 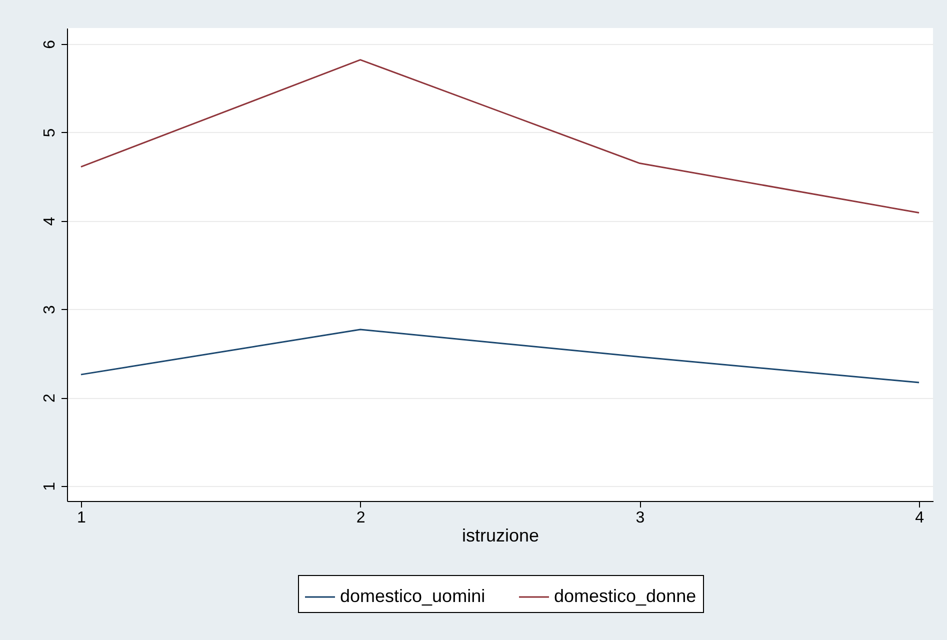 What do you see at coordinates (361, 518) in the screenshot?
I see `x-tick-label: 2` at bounding box center [361, 518].